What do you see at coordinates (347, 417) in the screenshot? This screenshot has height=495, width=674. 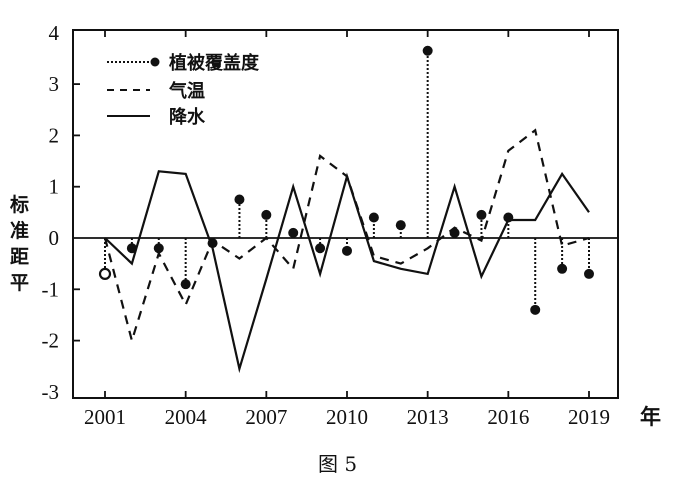 I see `x-tick-label: 2010` at bounding box center [347, 417].